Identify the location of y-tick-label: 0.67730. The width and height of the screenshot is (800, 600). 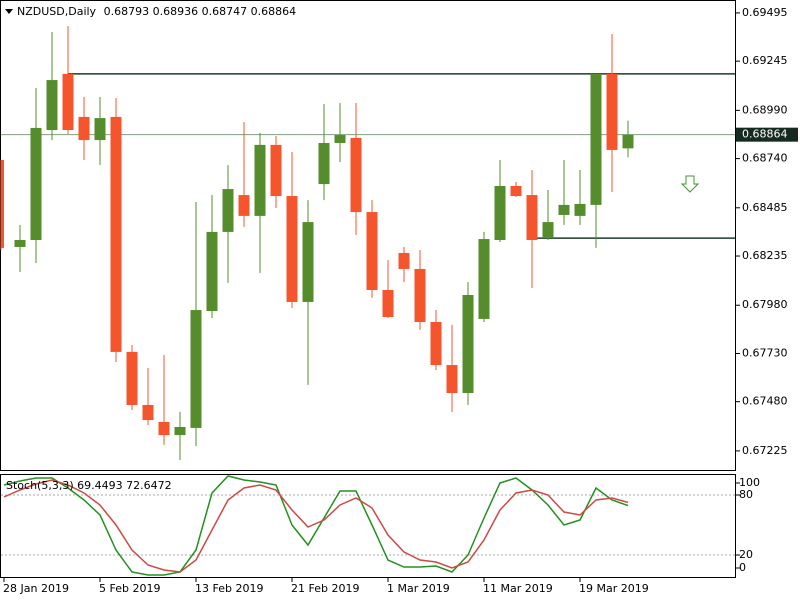
(765, 352).